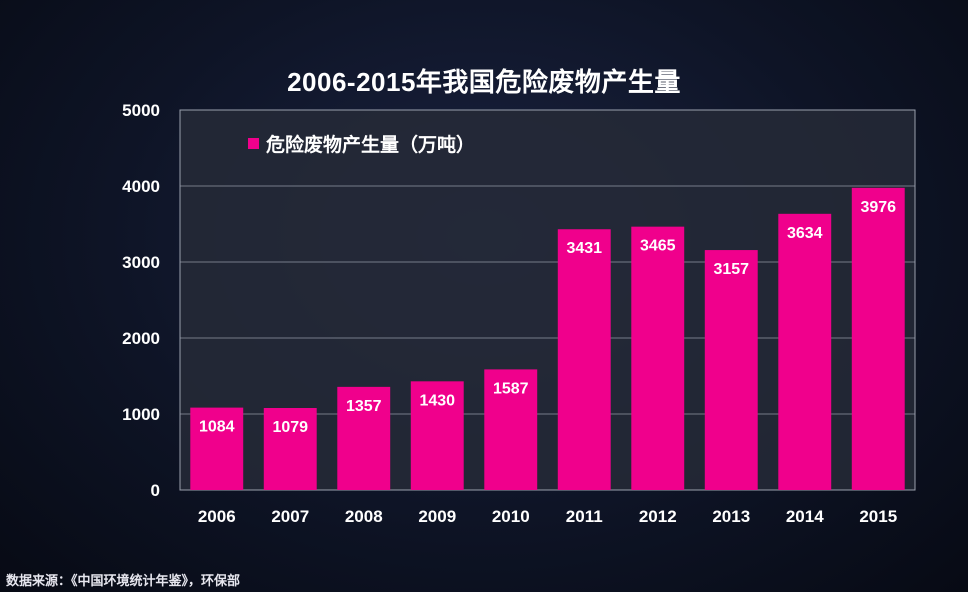 This screenshot has width=968, height=592. What do you see at coordinates (805, 516) in the screenshot?
I see `x-tick-label: 2014` at bounding box center [805, 516].